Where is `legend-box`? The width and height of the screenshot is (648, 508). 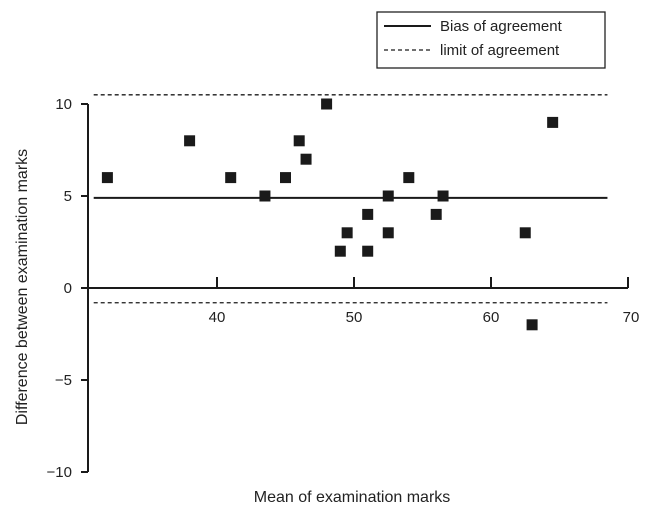
legend-box is located at coordinates (491, 40).